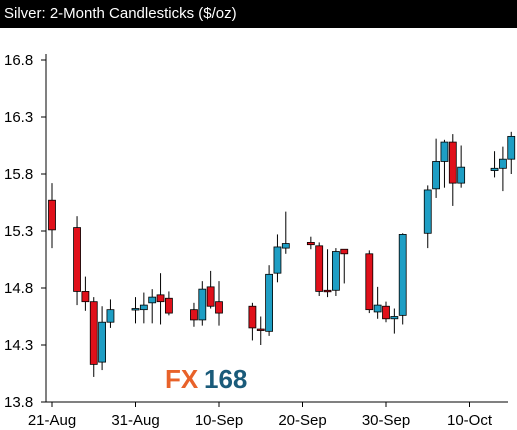 This screenshot has width=517, height=430. I want to click on chart-title: Silver: 2-Month Candlesticks ($/oz), so click(258, 14).